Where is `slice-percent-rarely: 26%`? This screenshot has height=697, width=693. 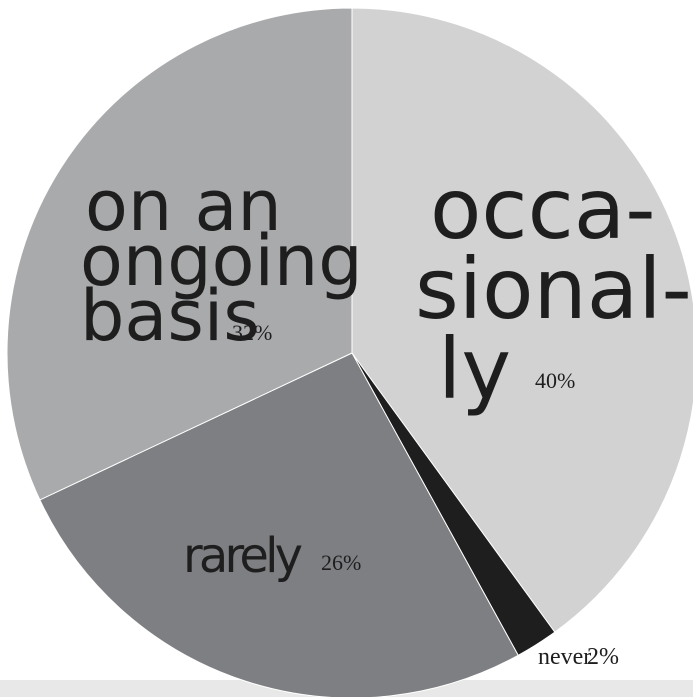 slice-percent-rarely: 26% is located at coordinates (341, 562).